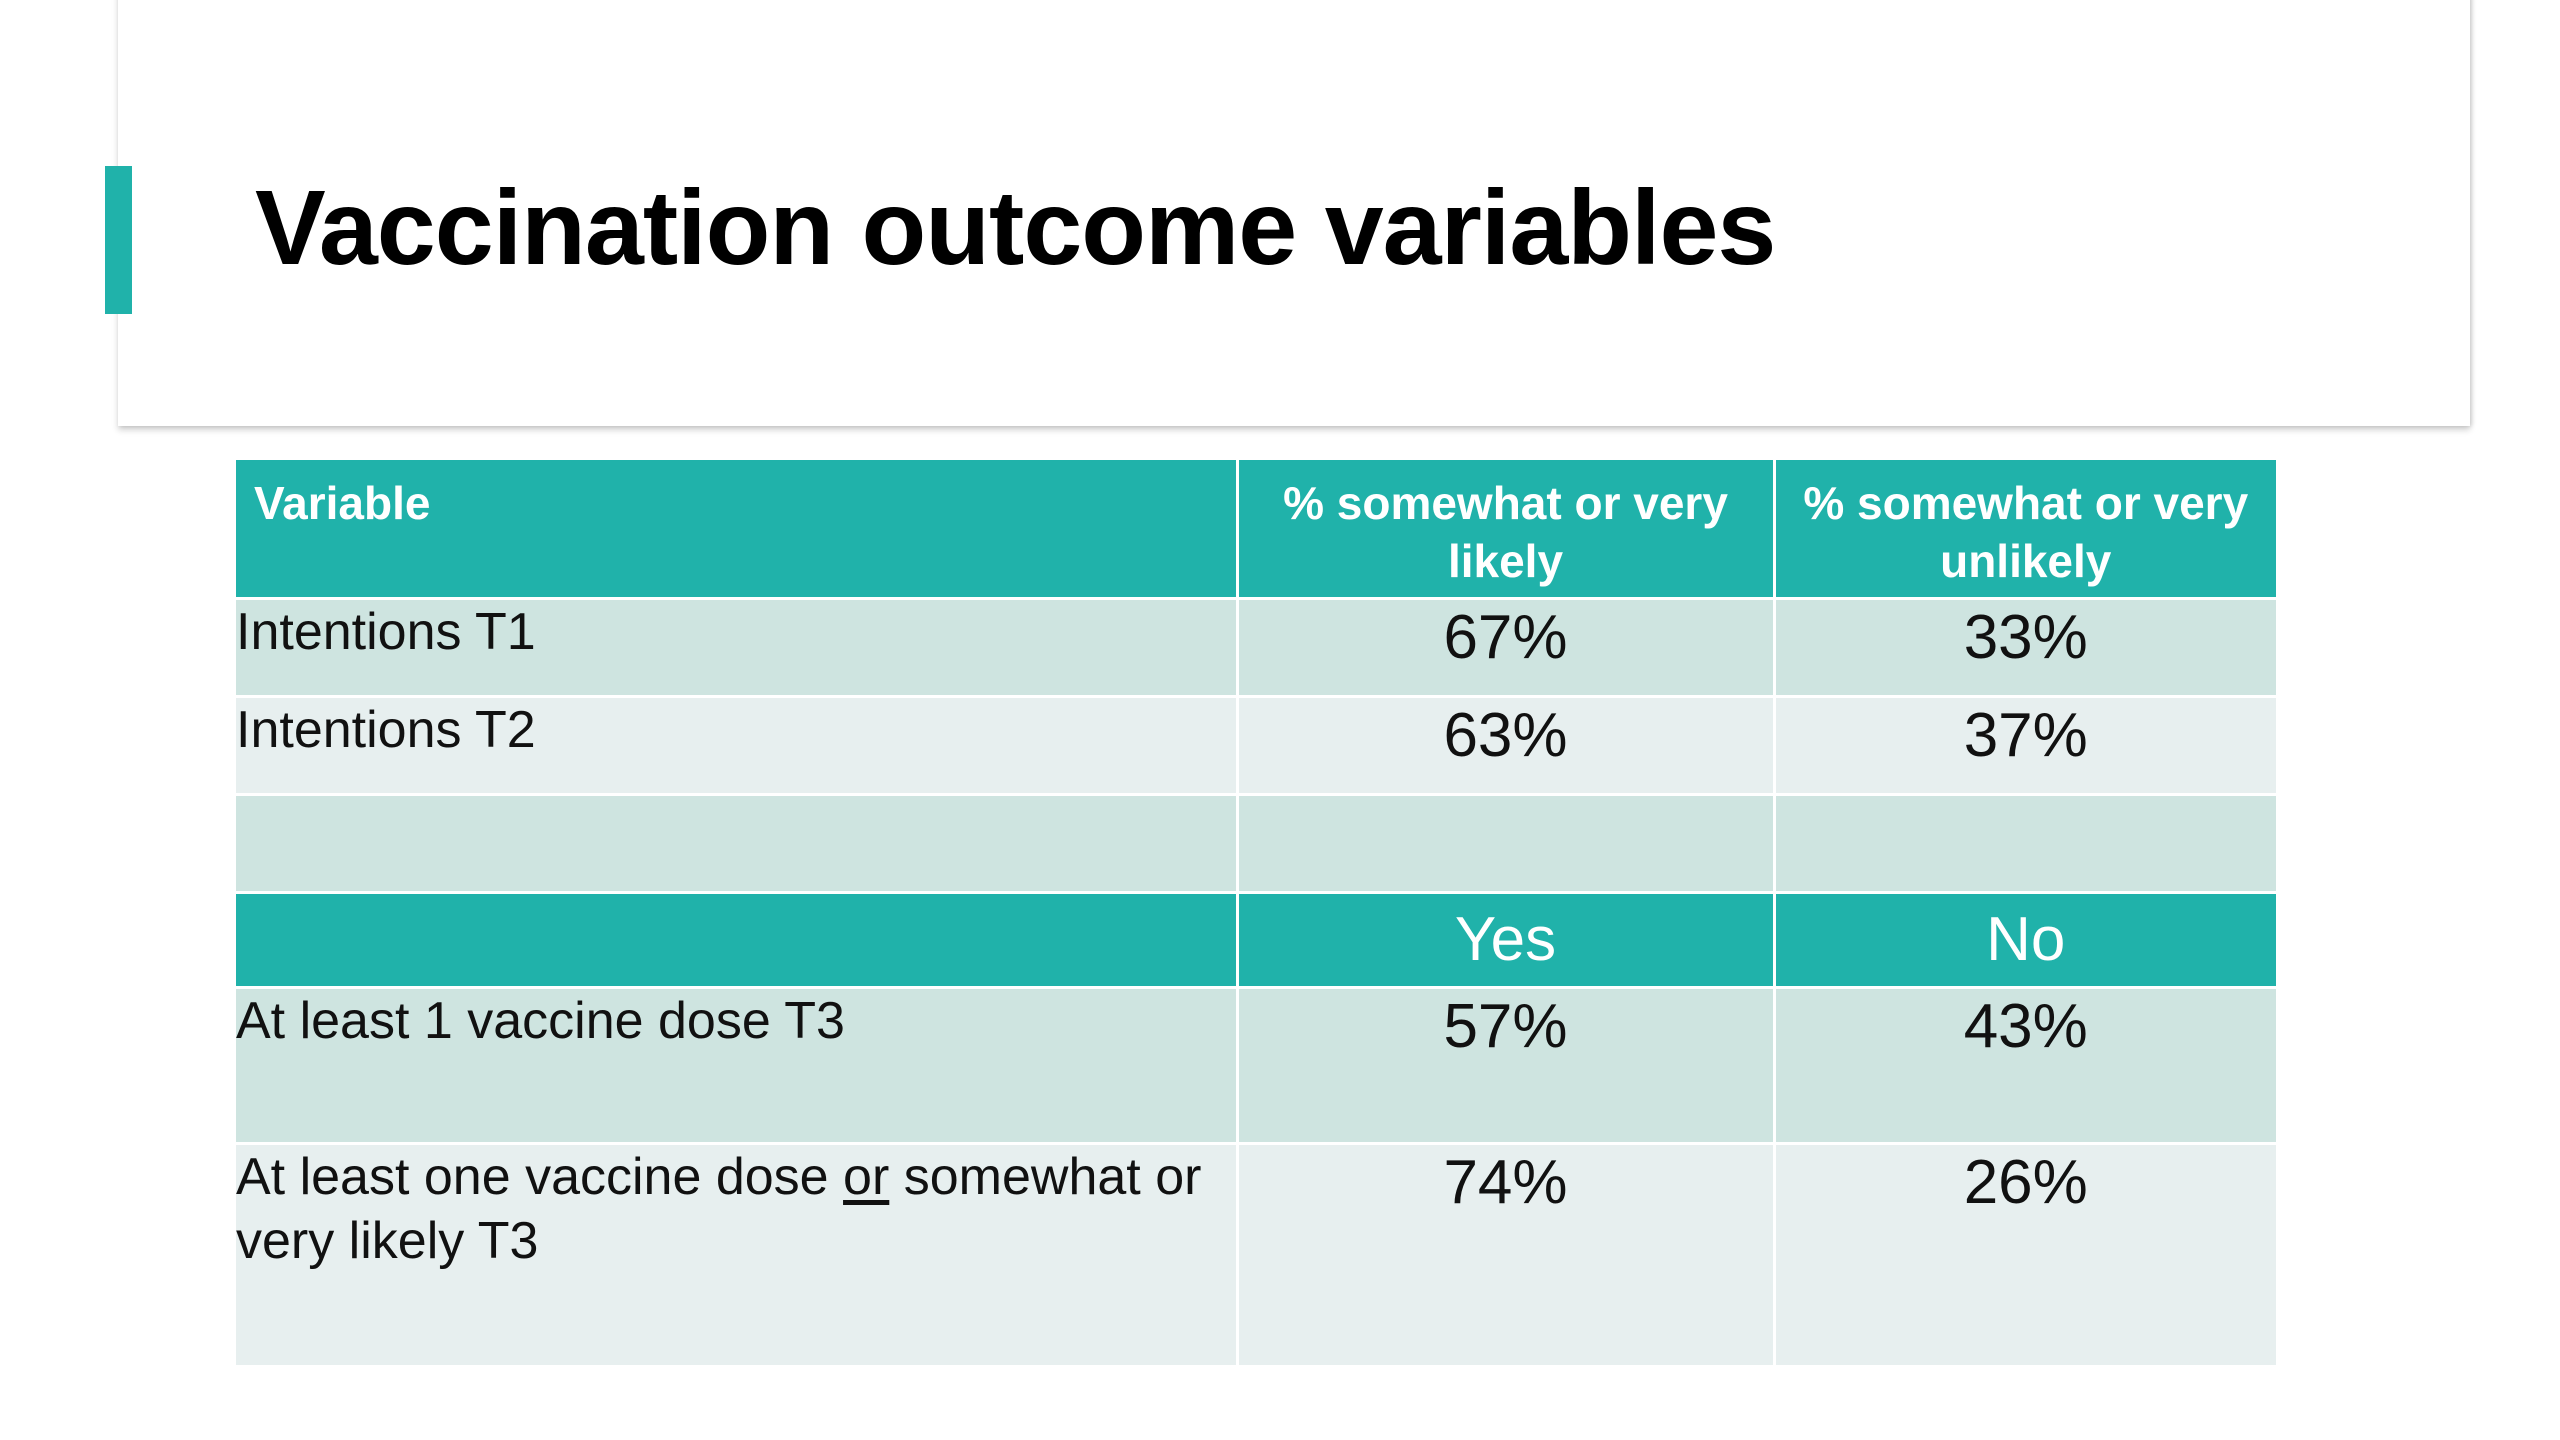  Describe the element at coordinates (540, 1176) in the screenshot. I see `row-label-part1: At least one vaccine dose` at that location.